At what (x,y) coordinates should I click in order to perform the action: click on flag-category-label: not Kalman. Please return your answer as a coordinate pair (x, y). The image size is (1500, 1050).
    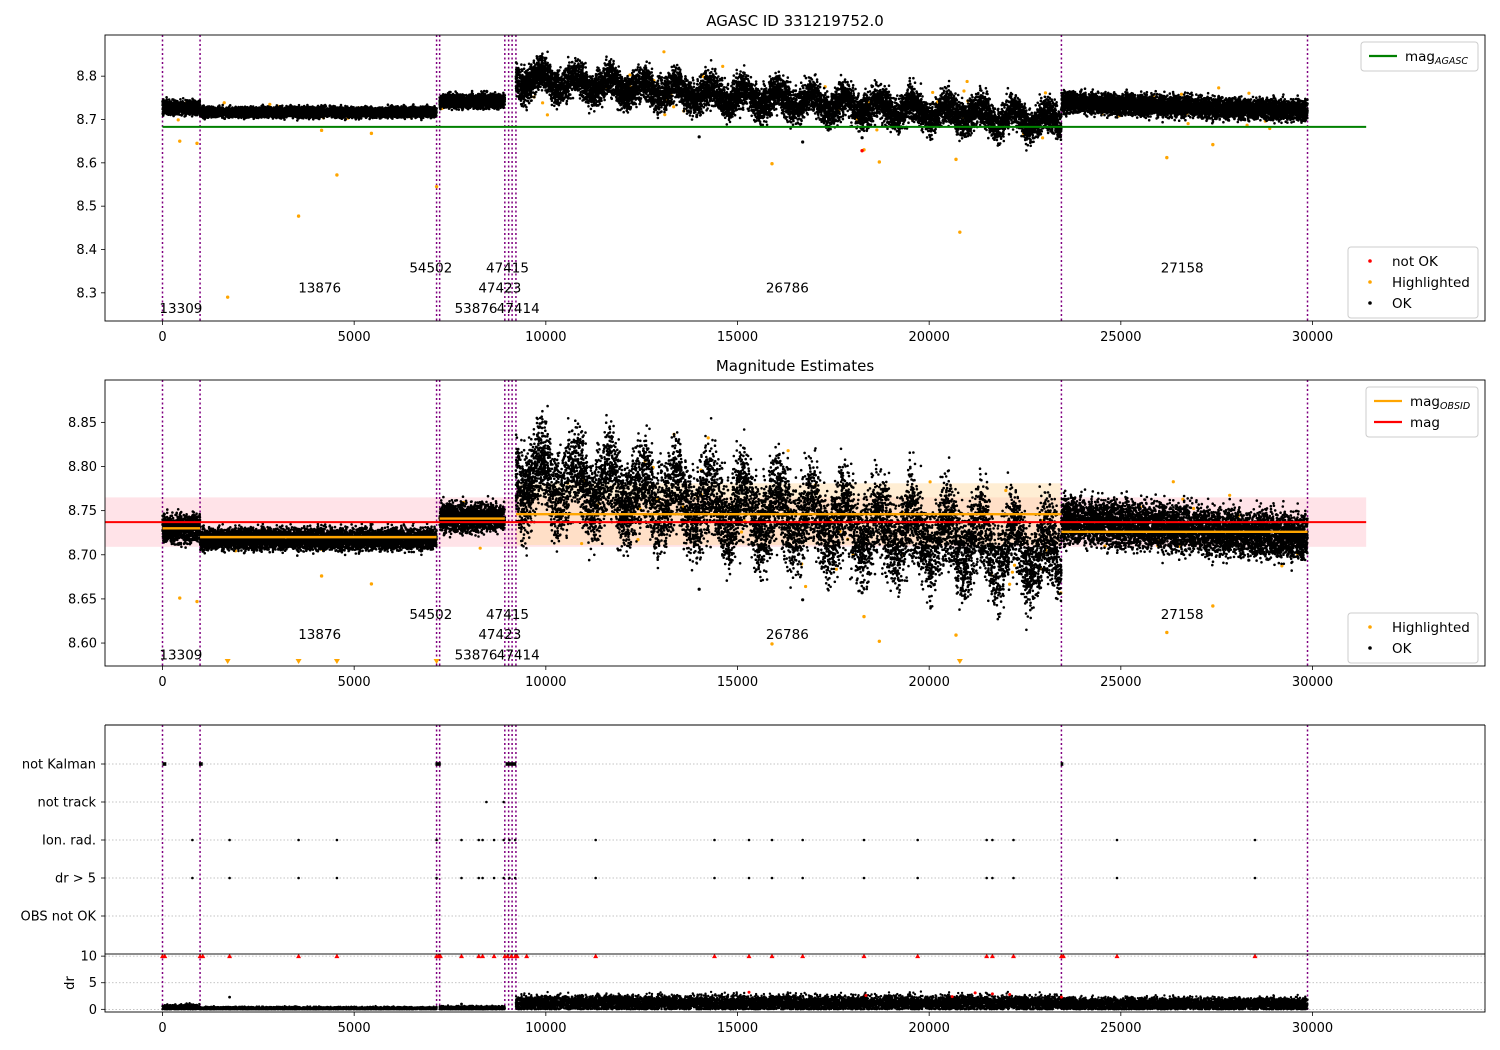
    Looking at the image, I should click on (59, 765).